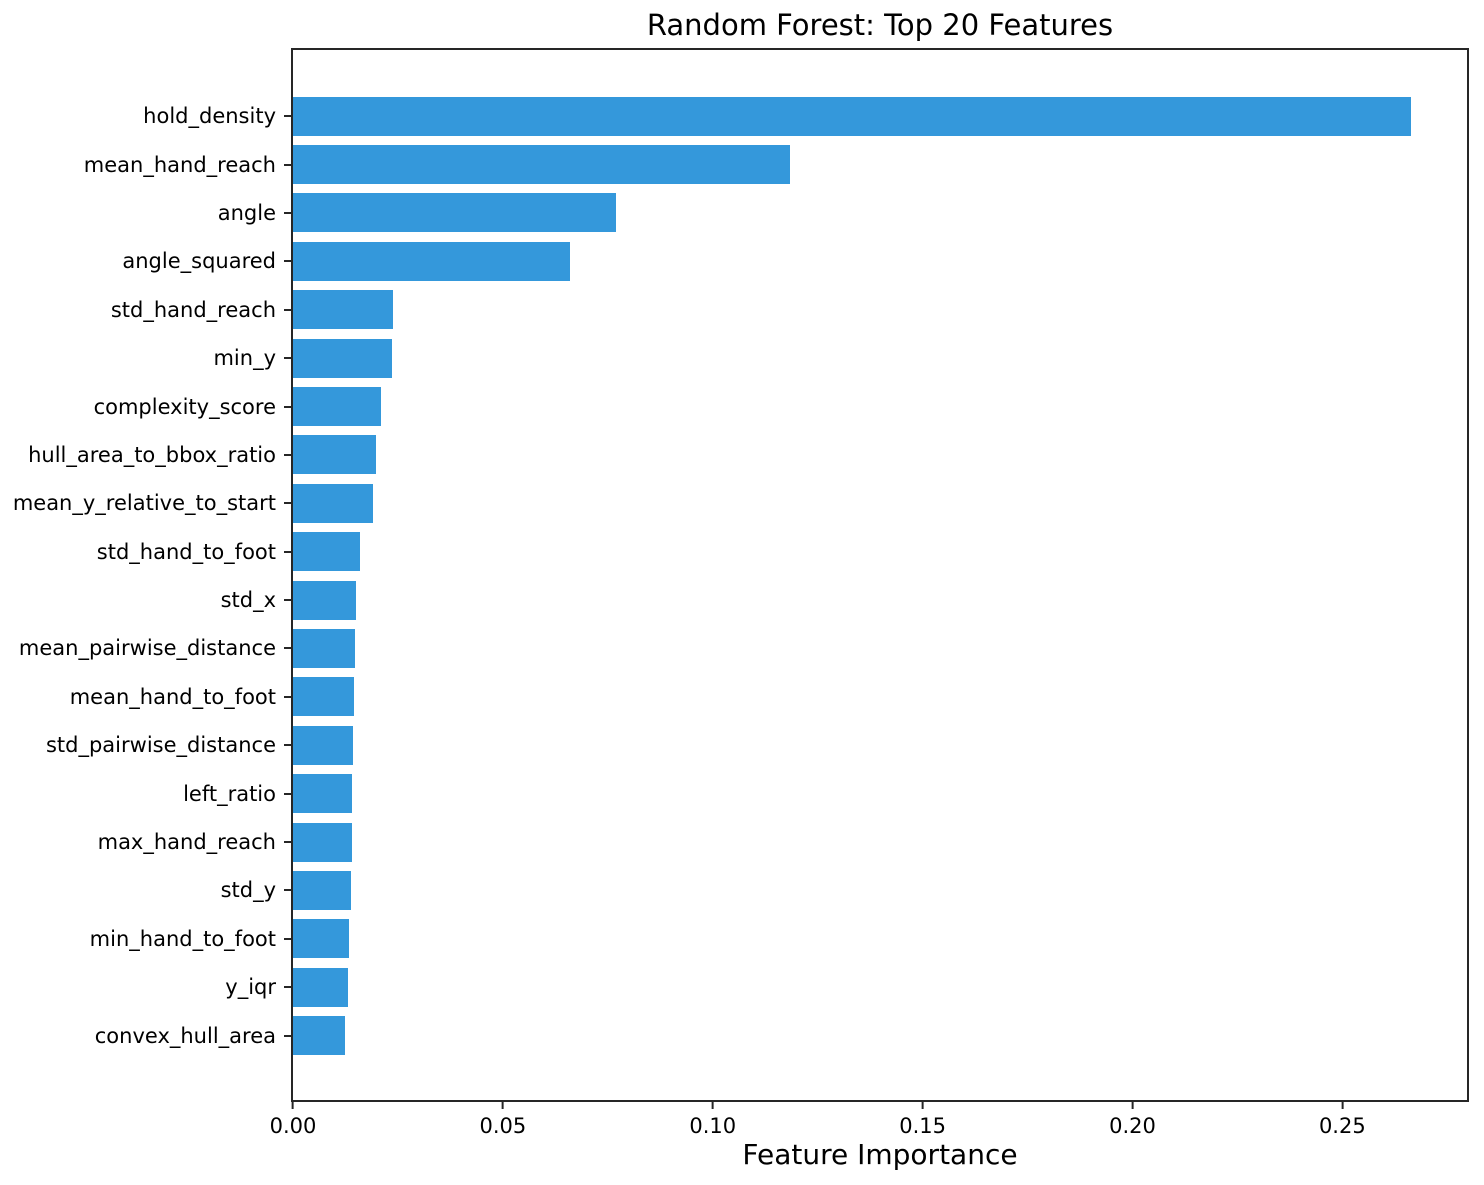 Image resolution: width=1484 pixels, height=1185 pixels. I want to click on bar-row: std_hand_to_foot, so click(782, 552).